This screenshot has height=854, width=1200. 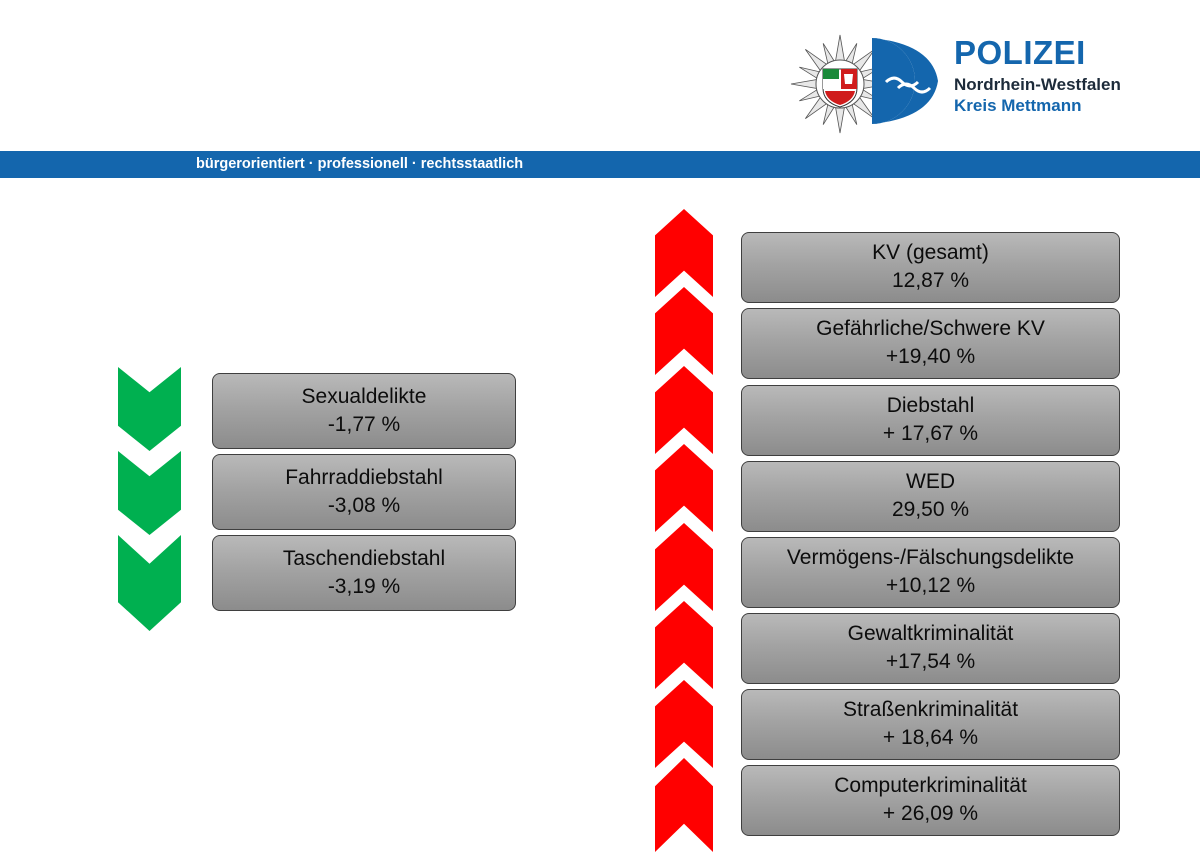 What do you see at coordinates (364, 586) in the screenshot?
I see `decrease-value: -3,19 %` at bounding box center [364, 586].